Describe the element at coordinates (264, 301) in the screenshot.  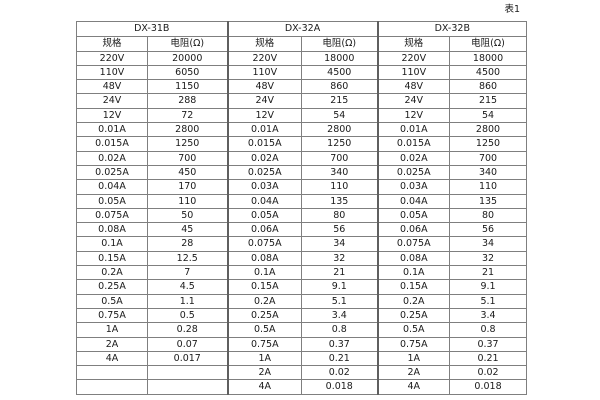
I see `spec-cell: 0.2A` at that location.